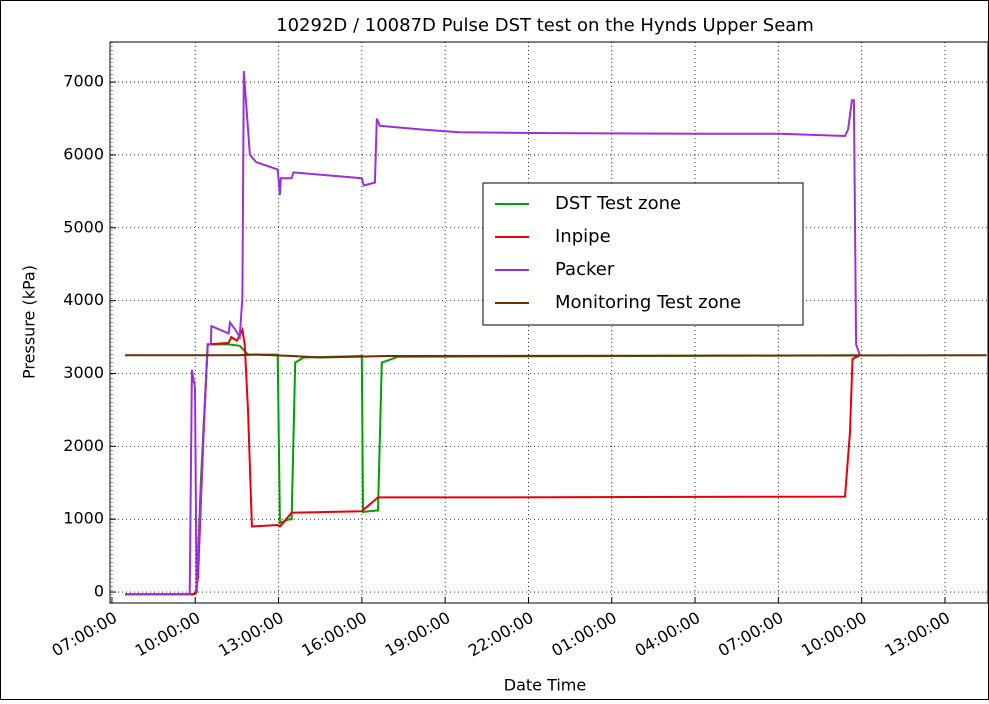 The height and width of the screenshot is (704, 989). I want to click on y-tick-label: 0, so click(99, 591).